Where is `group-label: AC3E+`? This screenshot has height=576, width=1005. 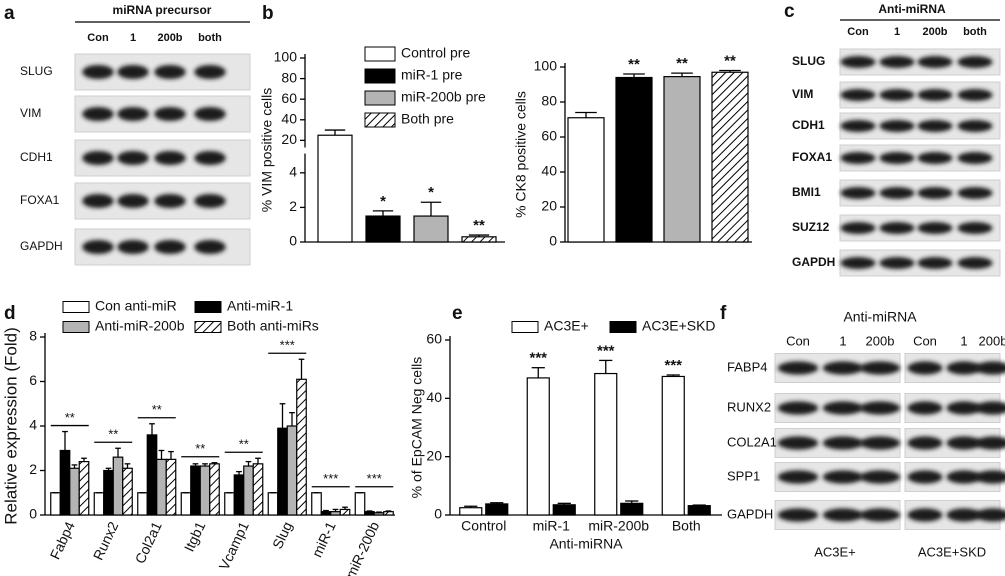 group-label: AC3E+ is located at coordinates (835, 551).